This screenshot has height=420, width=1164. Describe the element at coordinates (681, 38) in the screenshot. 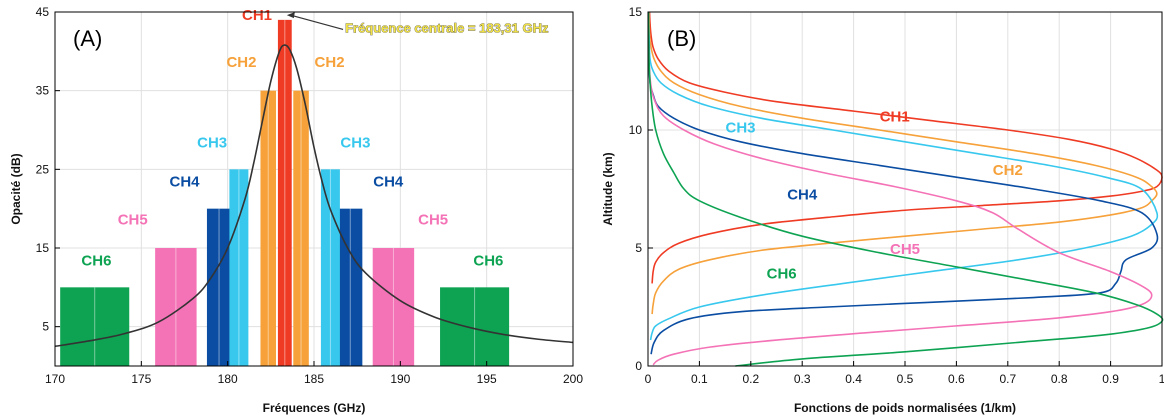

I see `panel-b-label: (B)` at that location.